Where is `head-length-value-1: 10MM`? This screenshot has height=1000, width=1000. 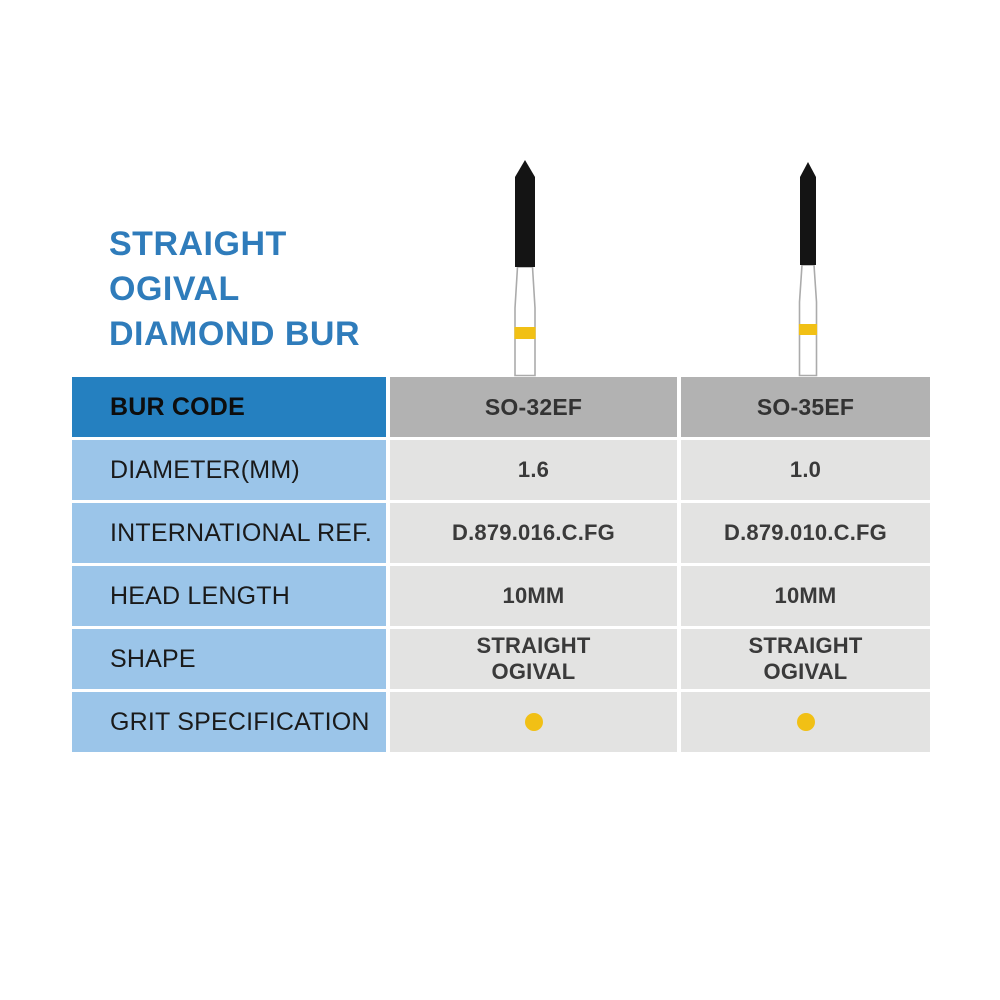 head-length-value-1: 10MM is located at coordinates (533, 596).